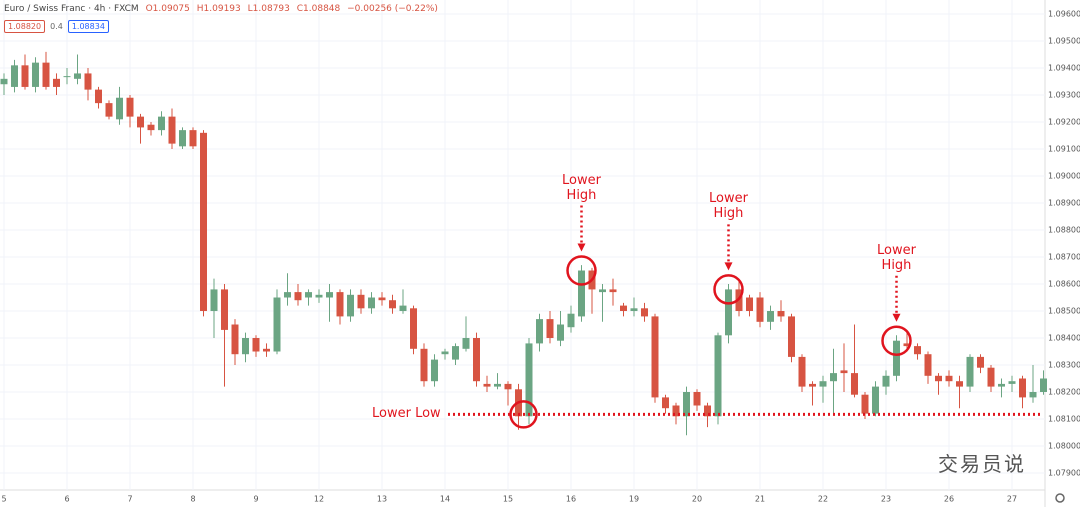  What do you see at coordinates (25, 26) in the screenshot?
I see `sell-price: 1.08820` at bounding box center [25, 26].